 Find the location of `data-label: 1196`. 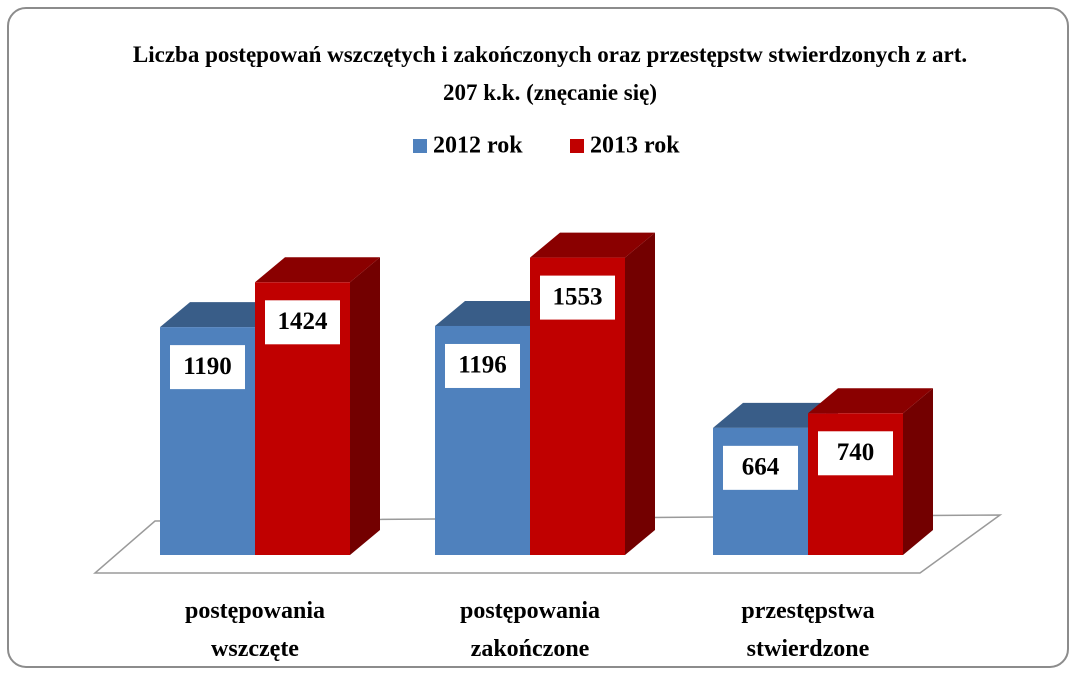

data-label: 1196 is located at coordinates (482, 365).